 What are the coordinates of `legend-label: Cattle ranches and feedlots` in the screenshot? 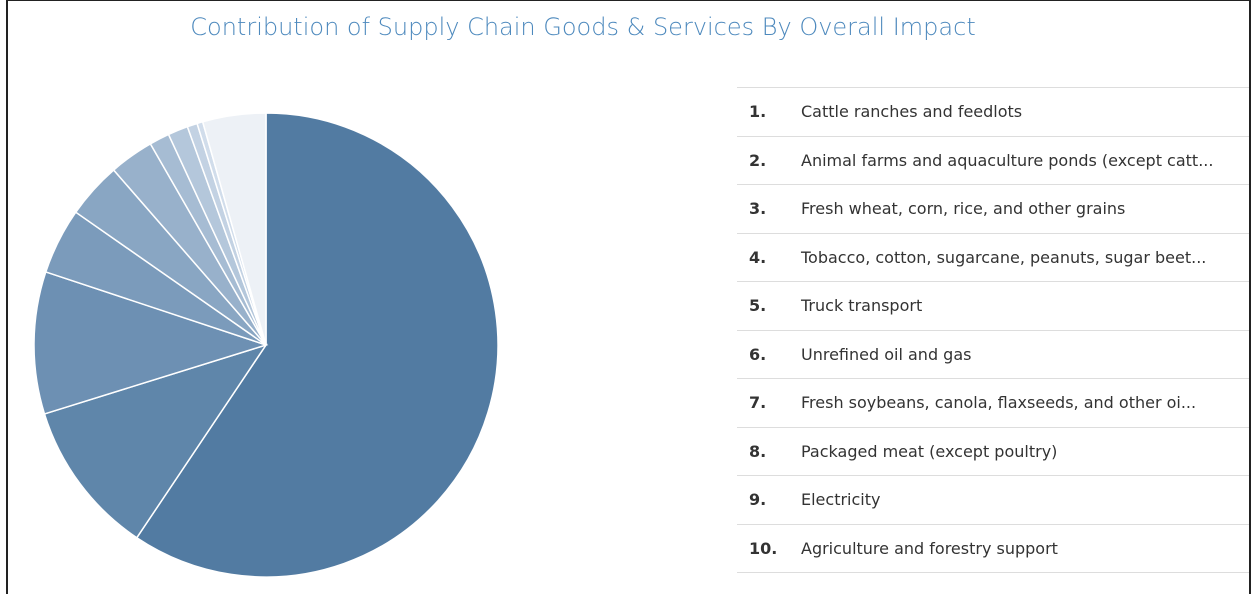 It's located at (912, 112).